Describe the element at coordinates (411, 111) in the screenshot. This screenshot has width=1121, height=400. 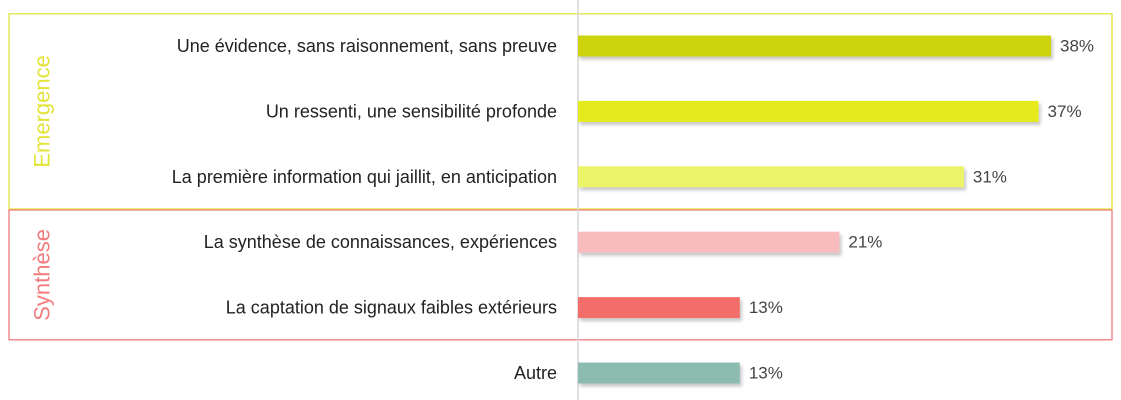
I see `category-label-1: Un ressenti, une sensibilité profonde` at that location.